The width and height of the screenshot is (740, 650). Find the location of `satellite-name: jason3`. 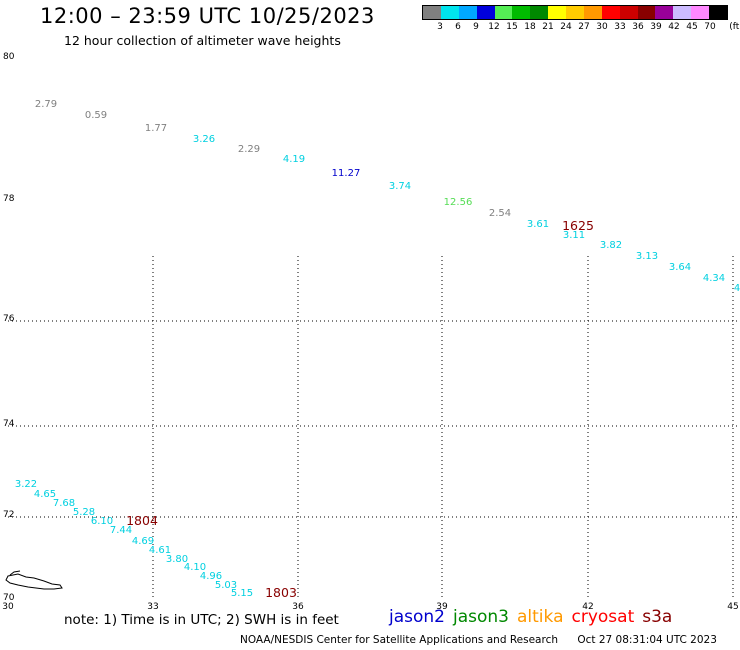

satellite-name: jason3 is located at coordinates (481, 617).